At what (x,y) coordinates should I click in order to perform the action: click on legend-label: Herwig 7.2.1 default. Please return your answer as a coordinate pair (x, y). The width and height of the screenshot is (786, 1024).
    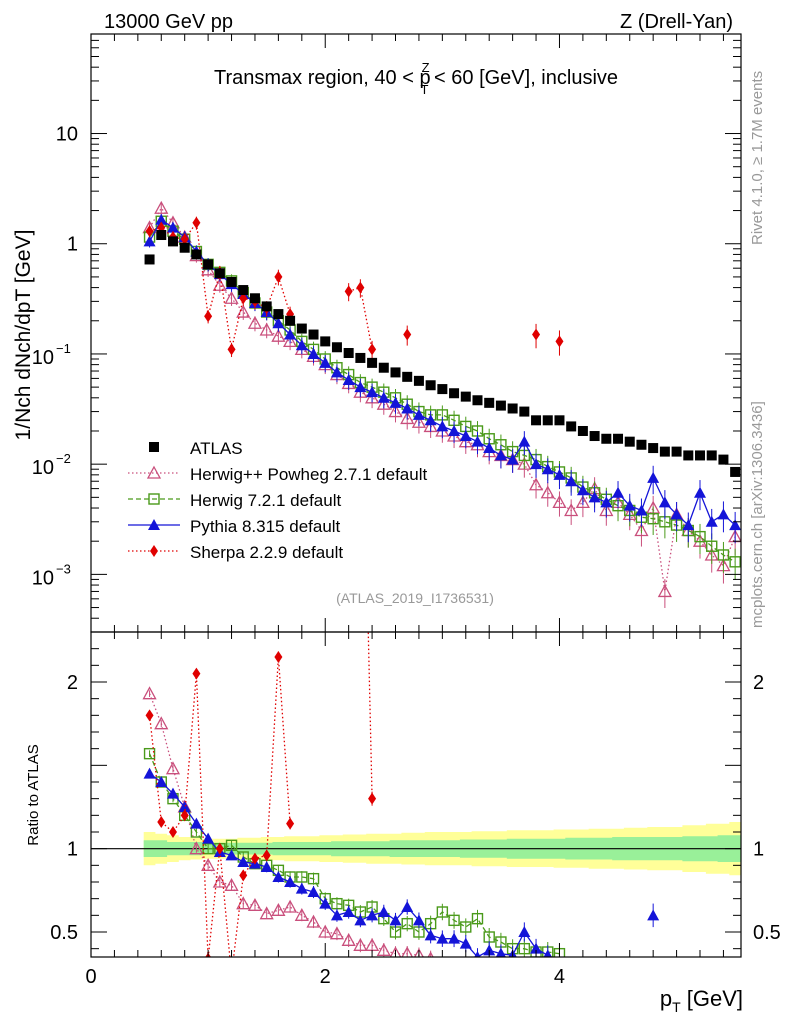
    Looking at the image, I should click on (265, 500).